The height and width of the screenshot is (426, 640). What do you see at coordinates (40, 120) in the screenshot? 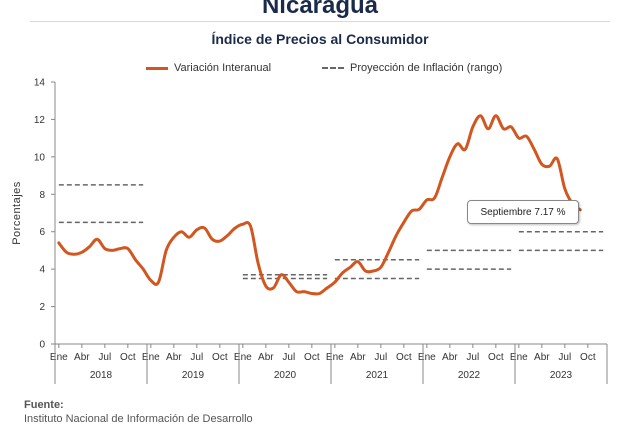
I see `y-tick-label: 12` at bounding box center [40, 120].